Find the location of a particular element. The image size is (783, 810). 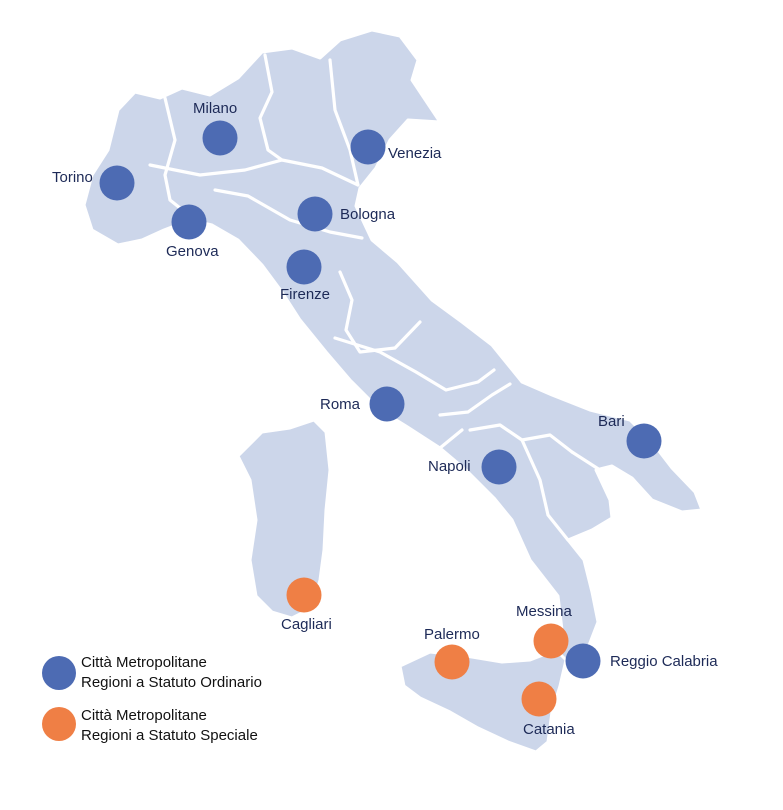

legend-ordinario-dot-icon is located at coordinates (59, 673).